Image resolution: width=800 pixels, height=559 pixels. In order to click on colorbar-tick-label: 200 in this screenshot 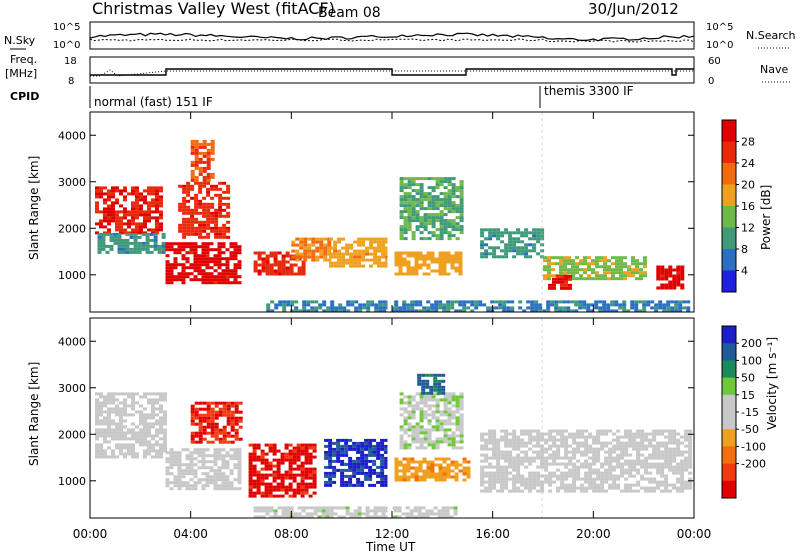, I will do `click(751, 343)`.